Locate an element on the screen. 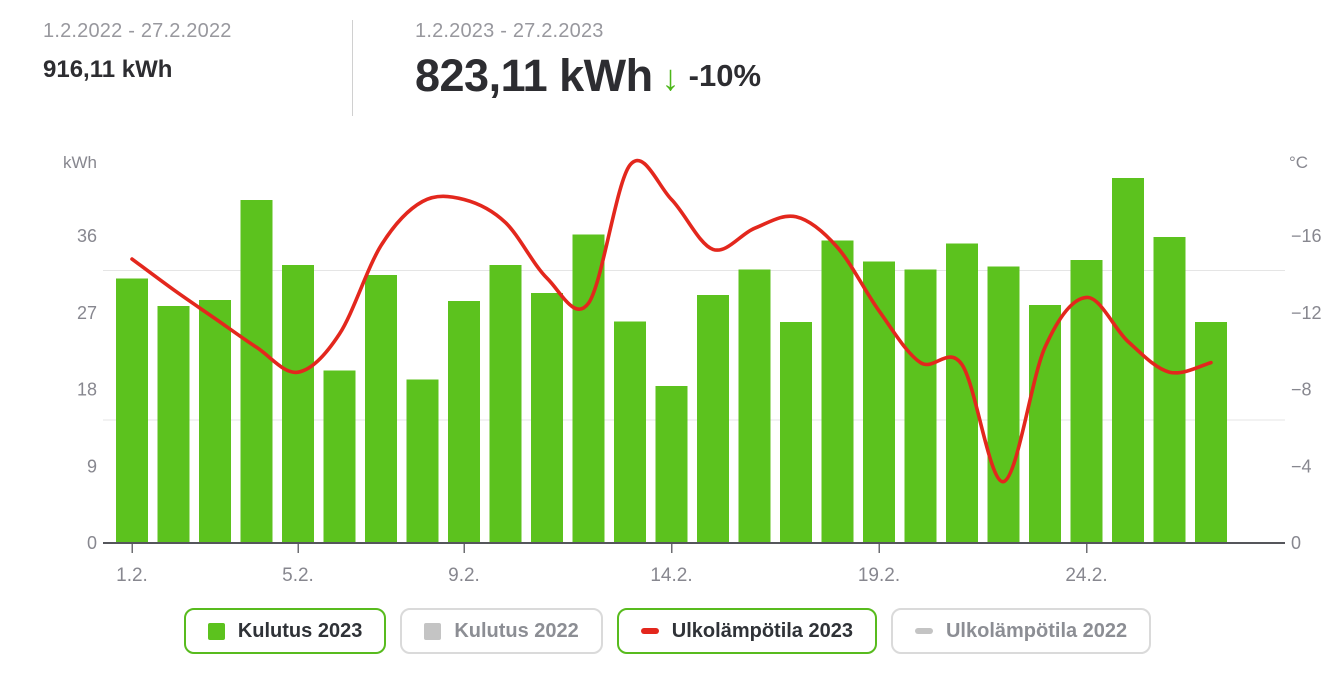 The image size is (1335, 674). bar-7.2. is located at coordinates (381, 409).